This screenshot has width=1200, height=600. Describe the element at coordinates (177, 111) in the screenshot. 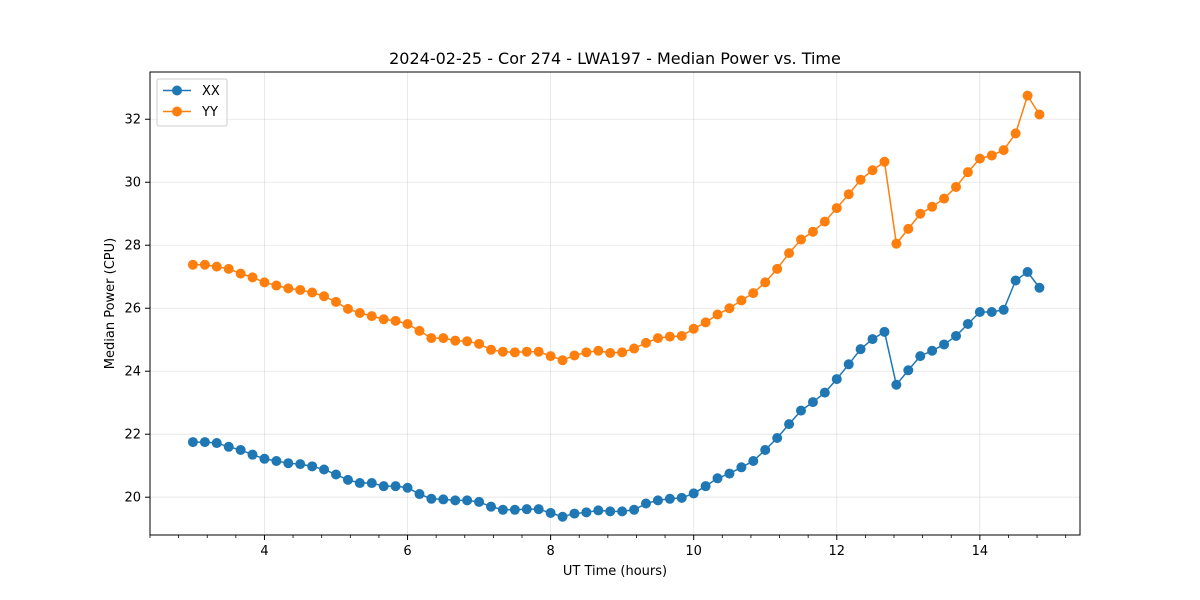

I see `legend-marker-yy` at that location.